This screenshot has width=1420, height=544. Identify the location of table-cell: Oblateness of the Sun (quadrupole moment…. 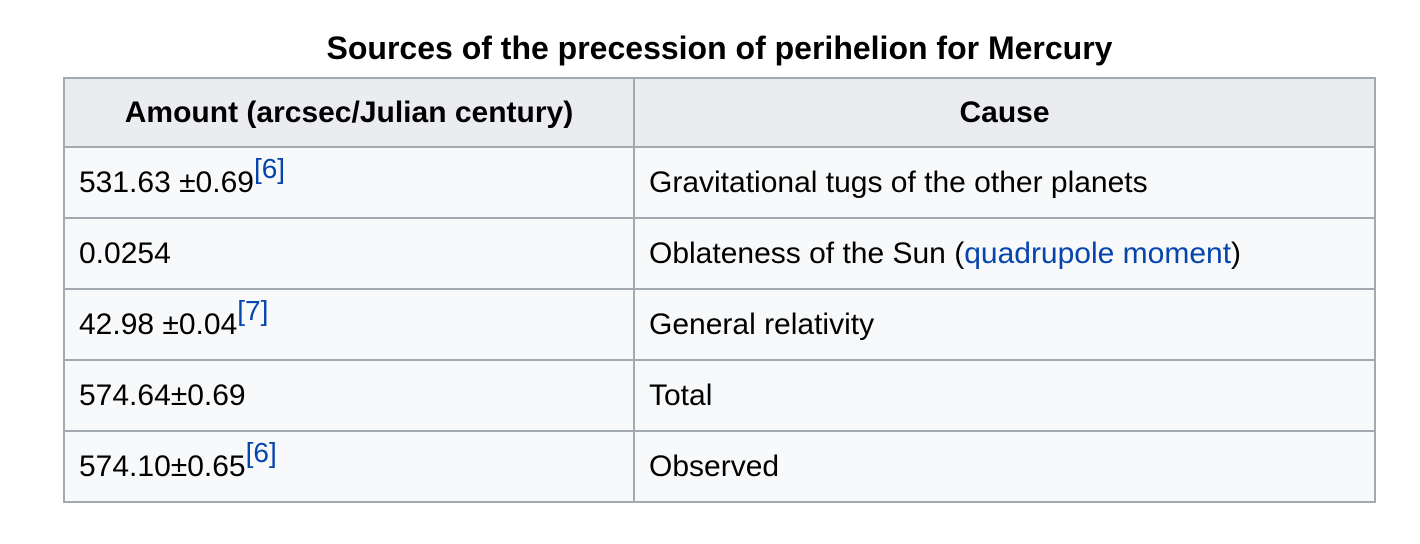
(1004, 253).